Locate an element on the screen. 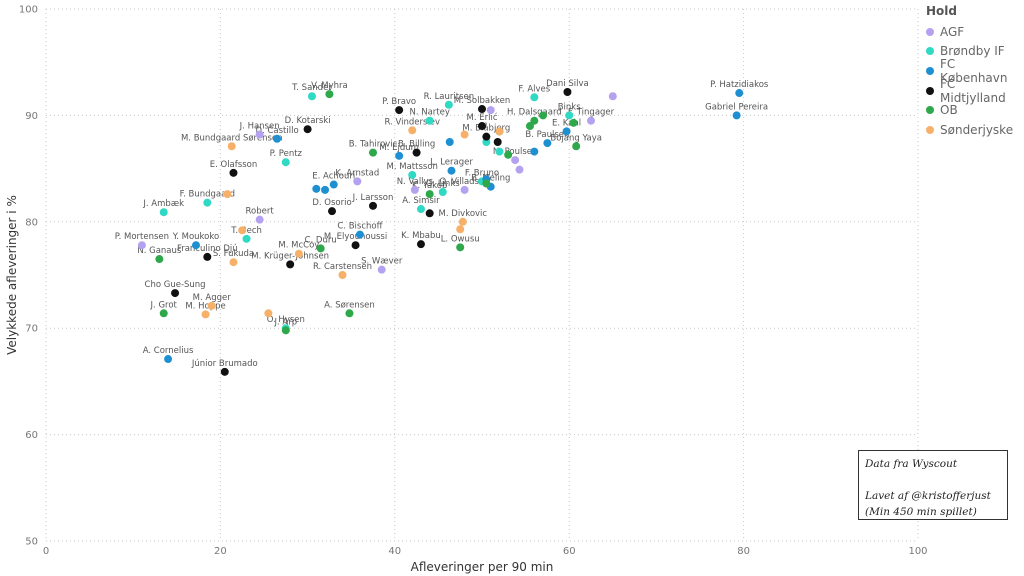 The height and width of the screenshot is (576, 1024). point-label: H. Dalsgaard is located at coordinates (534, 113).